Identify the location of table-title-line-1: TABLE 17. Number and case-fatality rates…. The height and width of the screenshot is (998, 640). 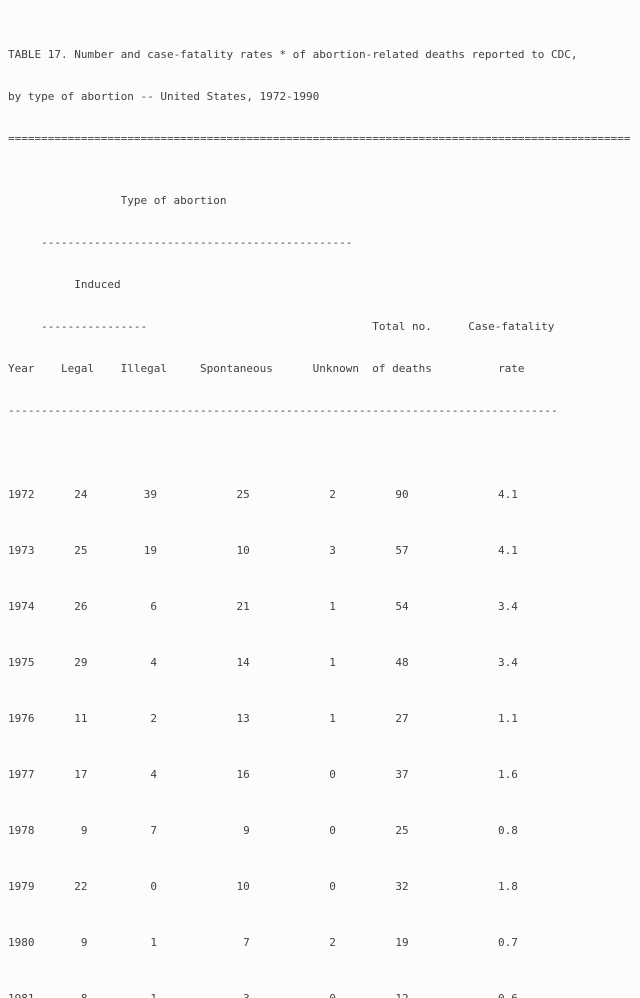
(293, 54).